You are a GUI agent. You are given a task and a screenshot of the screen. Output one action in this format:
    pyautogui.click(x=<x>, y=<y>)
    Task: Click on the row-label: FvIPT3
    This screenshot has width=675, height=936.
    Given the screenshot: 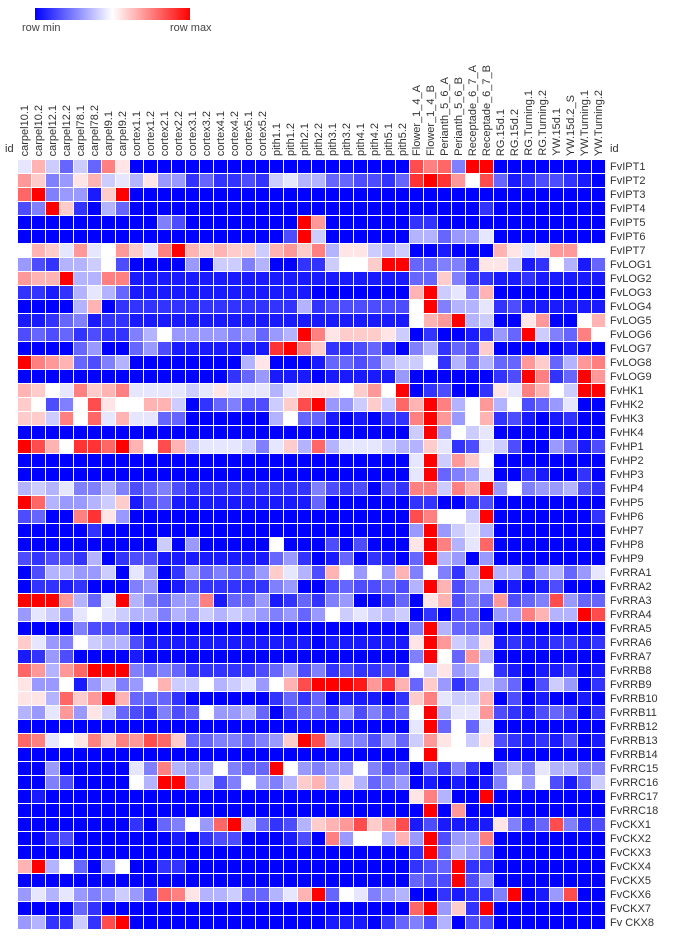 What is the action you would take?
    pyautogui.click(x=628, y=195)
    